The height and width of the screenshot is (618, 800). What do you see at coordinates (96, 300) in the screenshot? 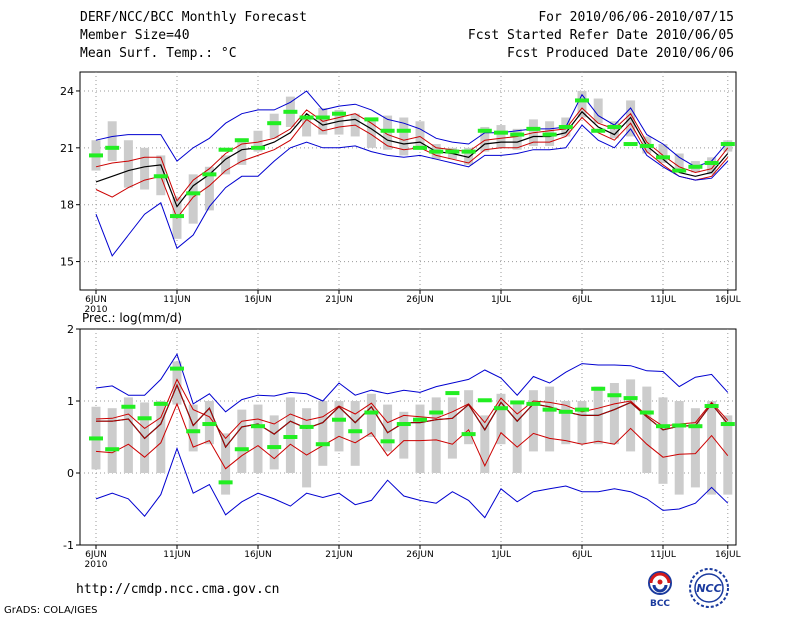
I see `x-tick-label: 6JUN` at bounding box center [96, 300].